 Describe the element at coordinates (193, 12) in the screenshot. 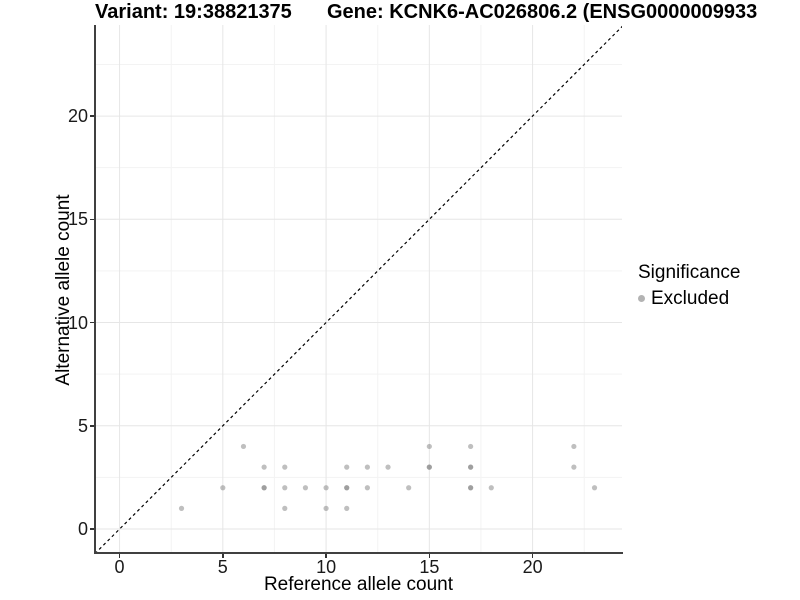

I see `variant-title: Variant: 19:38821375` at that location.